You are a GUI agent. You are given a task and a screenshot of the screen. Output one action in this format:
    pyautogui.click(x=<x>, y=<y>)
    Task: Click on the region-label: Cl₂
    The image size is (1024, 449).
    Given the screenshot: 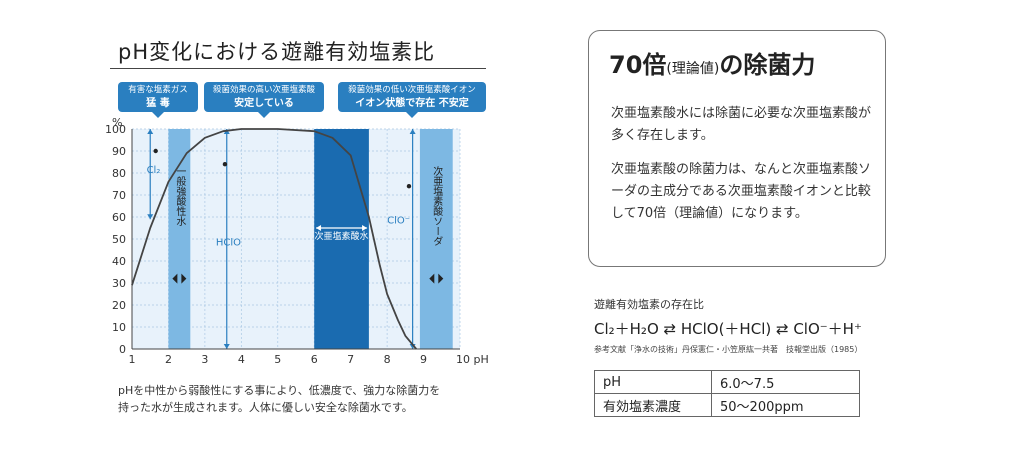 What is the action you would take?
    pyautogui.click(x=154, y=170)
    